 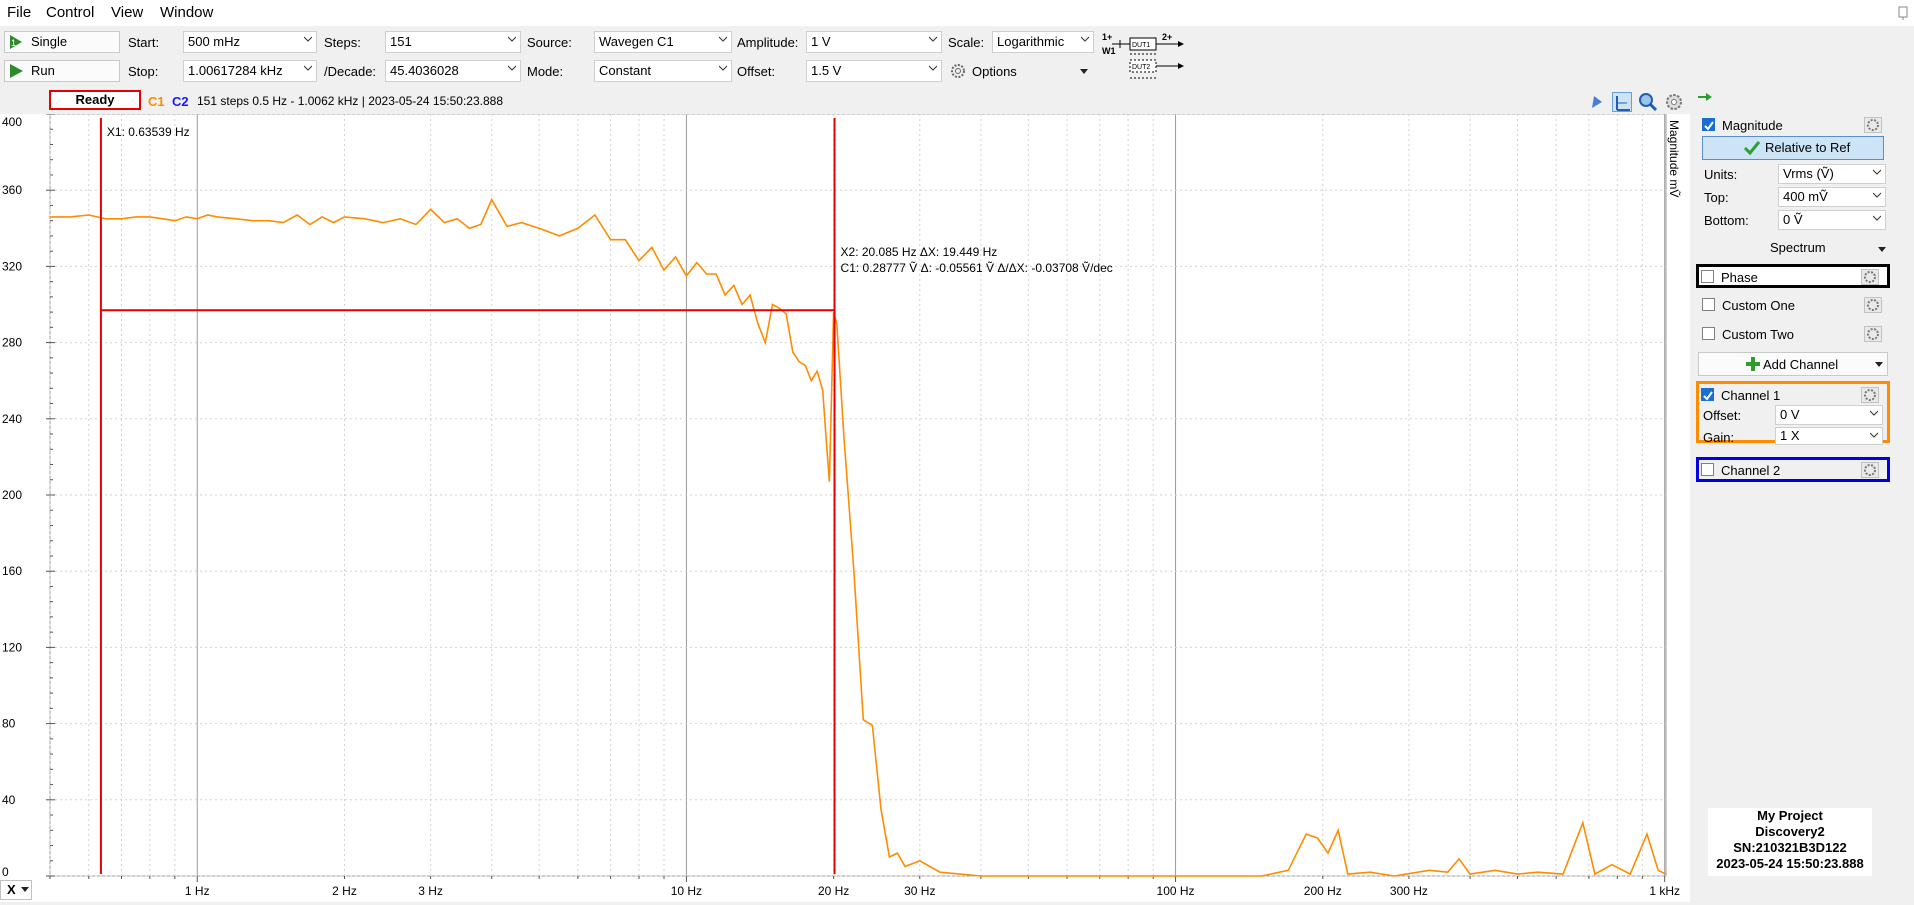 I want to click on decade-combo: 45.4036028, so click(x=453, y=71).